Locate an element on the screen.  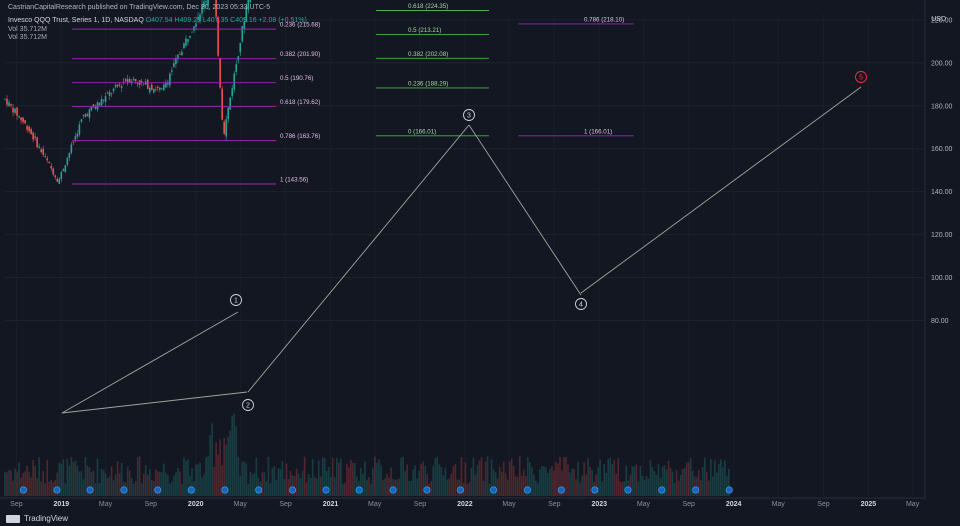
fib-level-label: 0 (166.01) is located at coordinates (422, 131).